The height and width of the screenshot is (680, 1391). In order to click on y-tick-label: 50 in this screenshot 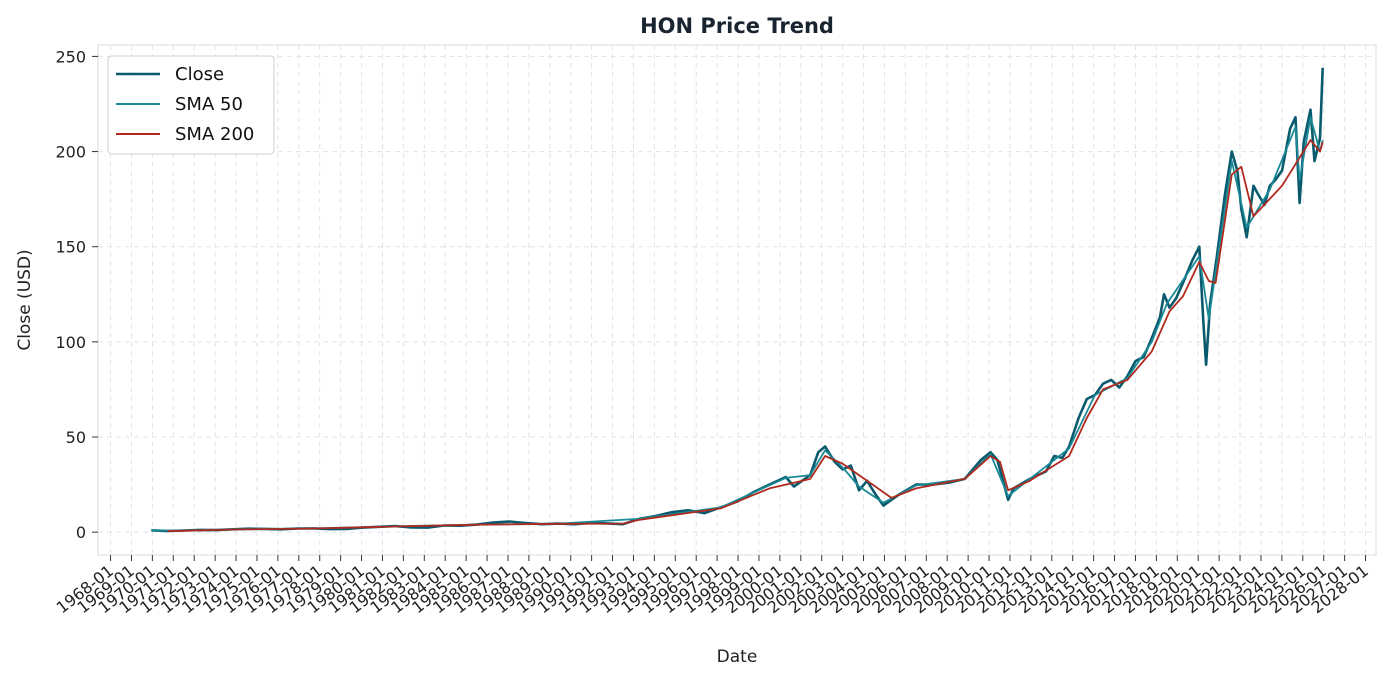, I will do `click(76, 437)`.